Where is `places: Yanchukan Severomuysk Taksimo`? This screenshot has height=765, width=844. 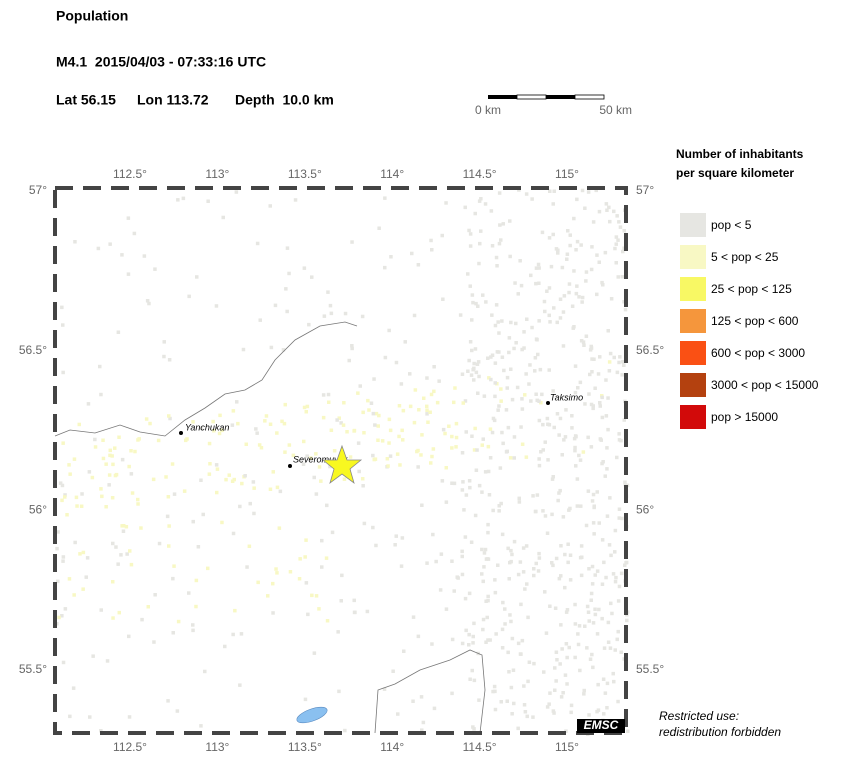
places: Yanchukan Severomuysk Taksimo is located at coordinates (381, 430).